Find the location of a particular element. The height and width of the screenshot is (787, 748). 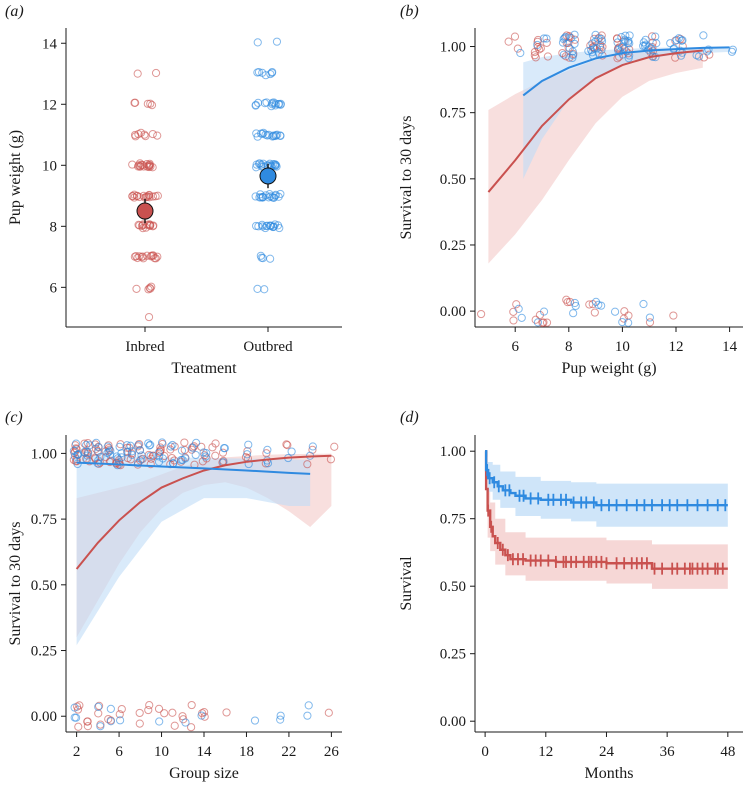

x-tick-label: 22 is located at coordinates (288, 752).